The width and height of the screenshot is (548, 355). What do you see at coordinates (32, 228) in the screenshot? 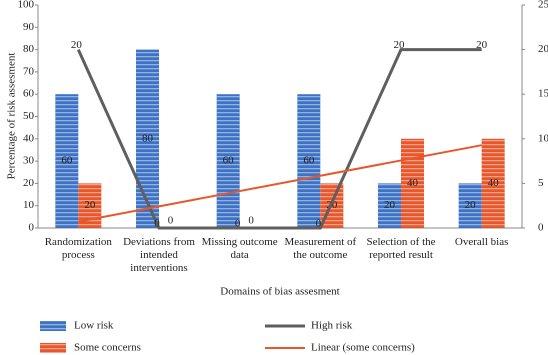
I see `y-tick-label: 0` at bounding box center [32, 228].